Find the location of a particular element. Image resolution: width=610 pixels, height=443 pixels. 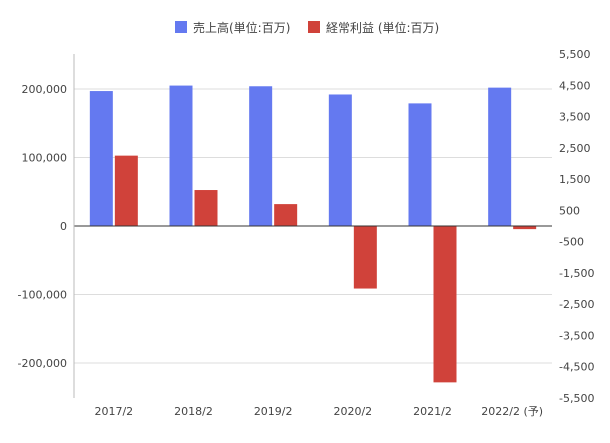

y-right-tick-label: 3,500 is located at coordinates (575, 117).